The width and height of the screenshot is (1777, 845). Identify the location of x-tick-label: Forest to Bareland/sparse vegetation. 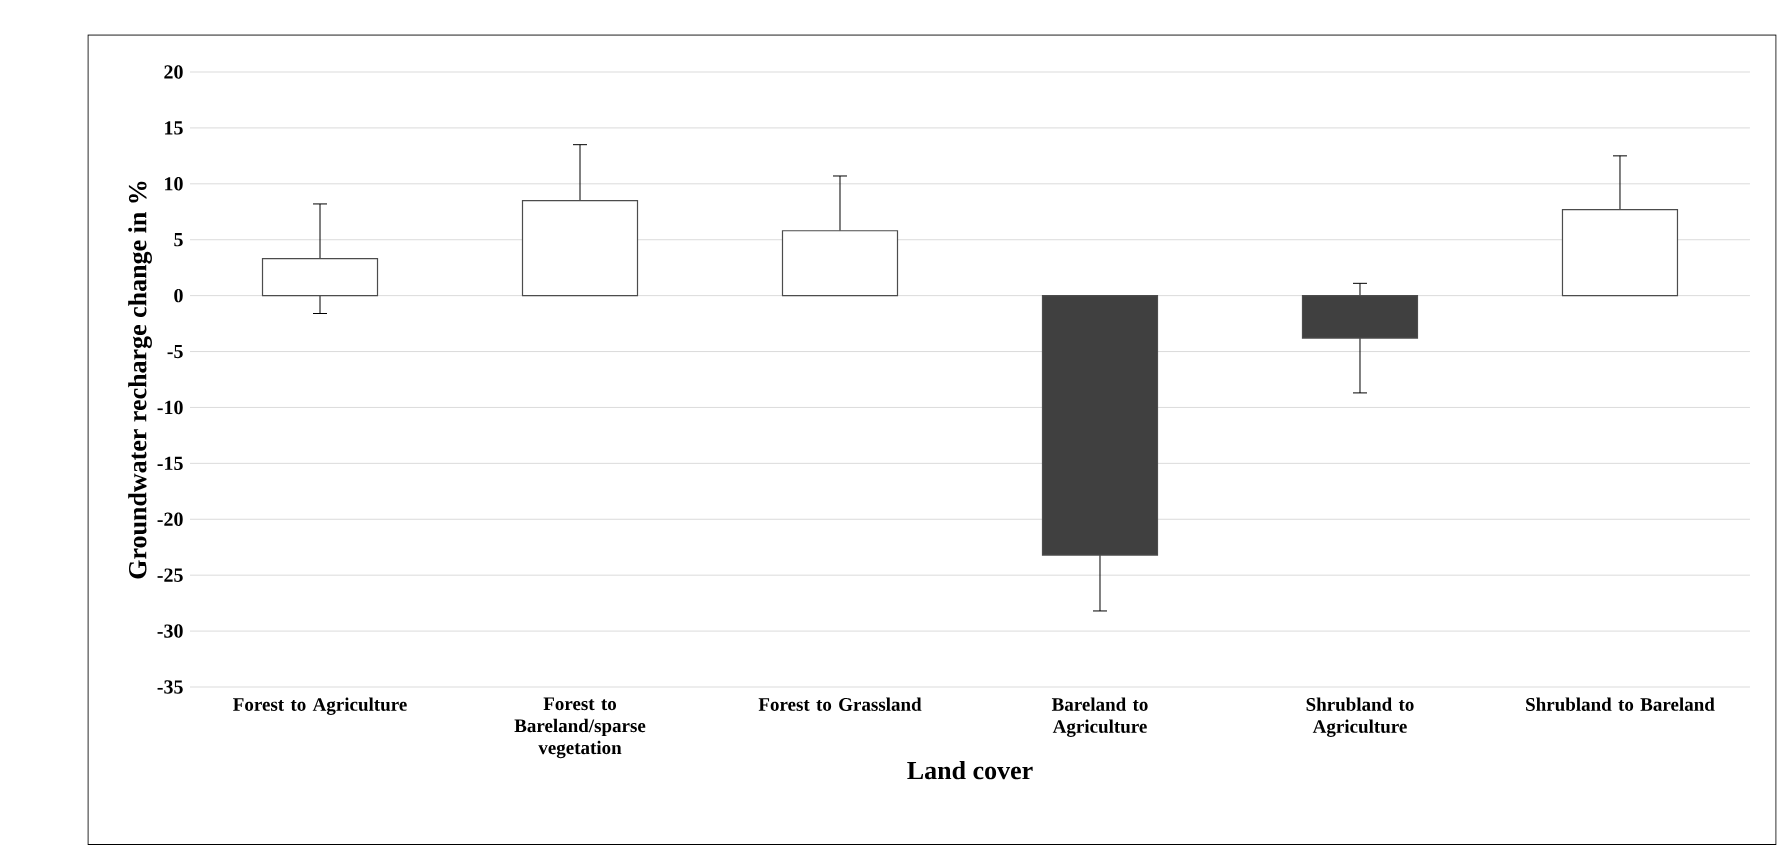
(580, 728).